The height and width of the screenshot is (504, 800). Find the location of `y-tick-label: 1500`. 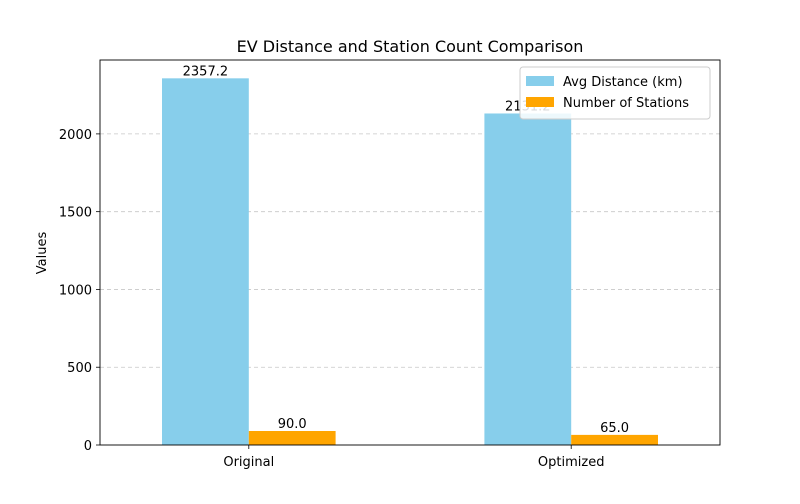

y-tick-label: 1500 is located at coordinates (75, 213).